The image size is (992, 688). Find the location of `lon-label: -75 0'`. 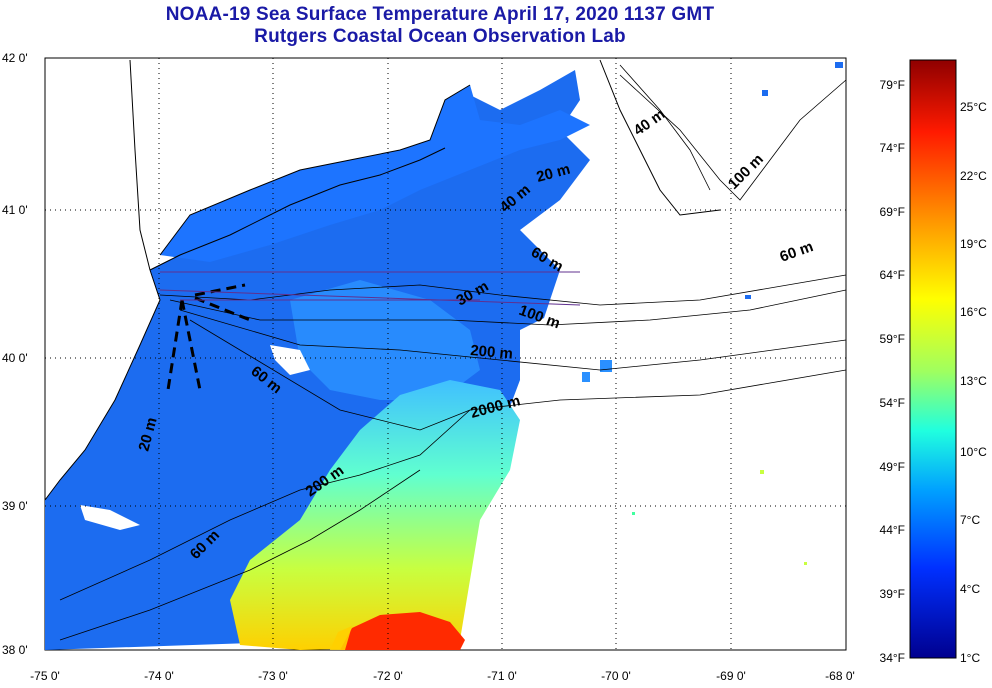

lon-label: -75 0' is located at coordinates (45, 676).